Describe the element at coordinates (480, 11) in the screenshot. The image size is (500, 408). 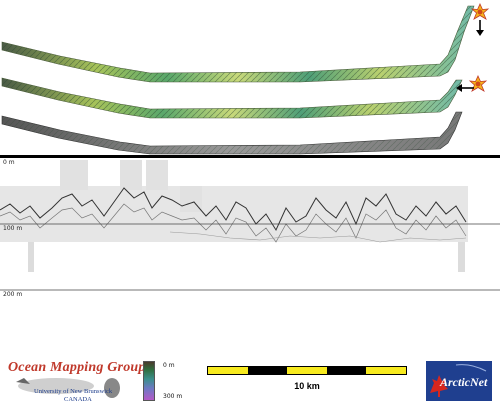
I see `sun-burst-icon` at that location.